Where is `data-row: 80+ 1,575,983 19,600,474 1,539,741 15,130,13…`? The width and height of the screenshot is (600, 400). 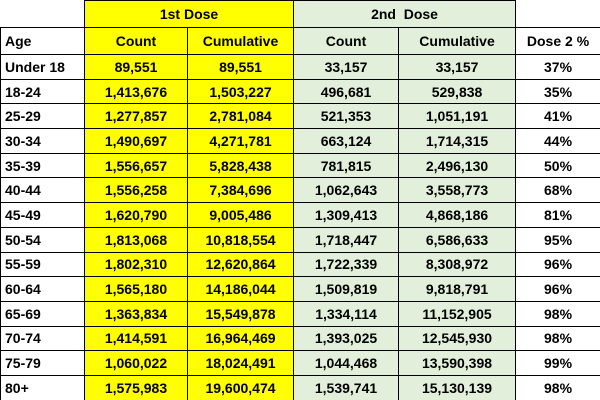
data-row: 80+ 1,575,983 19,600,474 1,539,741 15,130,13… is located at coordinates (300, 387).